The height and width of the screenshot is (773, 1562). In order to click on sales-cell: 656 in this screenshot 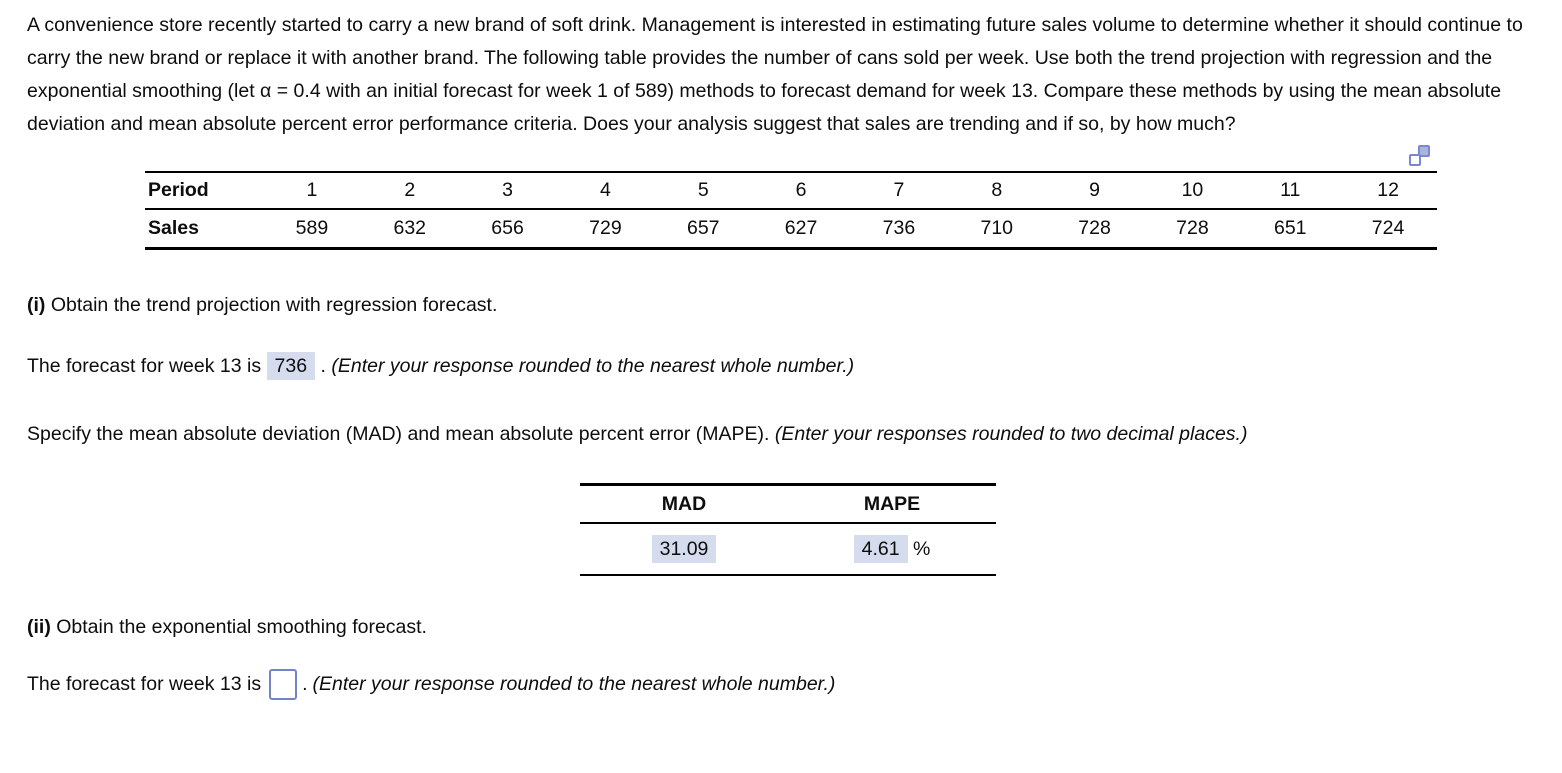, I will do `click(507, 228)`.